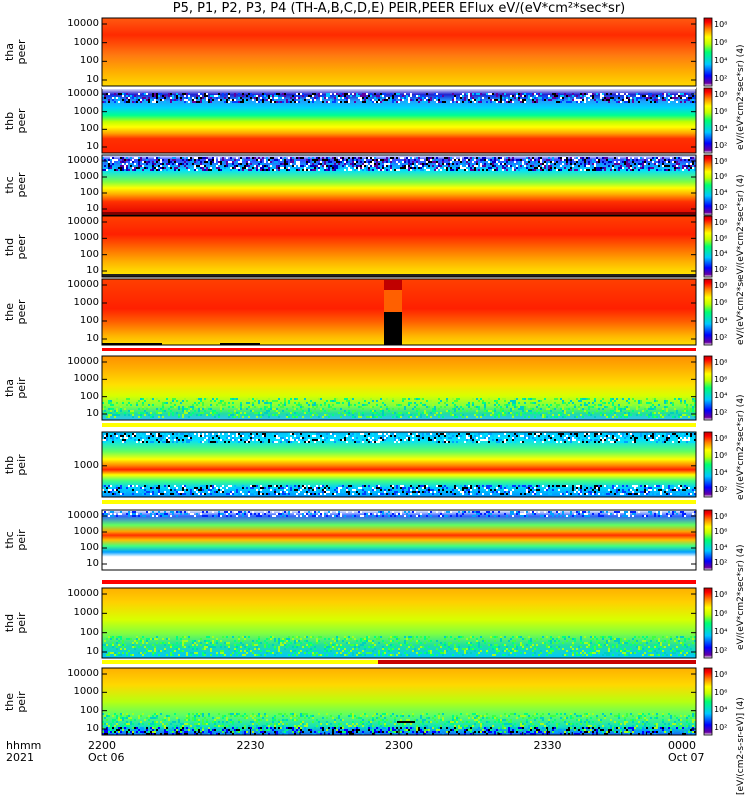  Describe the element at coordinates (106, 751) in the screenshot. I see `x-tick-label: 2200 Oct 06` at that location.